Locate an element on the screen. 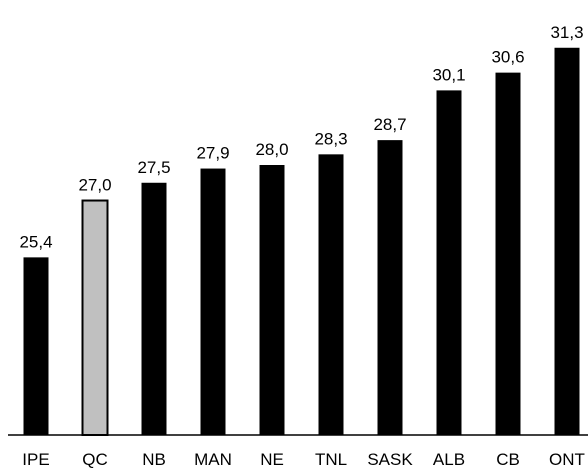  value-label-sask: 28,7 is located at coordinates (389, 124).